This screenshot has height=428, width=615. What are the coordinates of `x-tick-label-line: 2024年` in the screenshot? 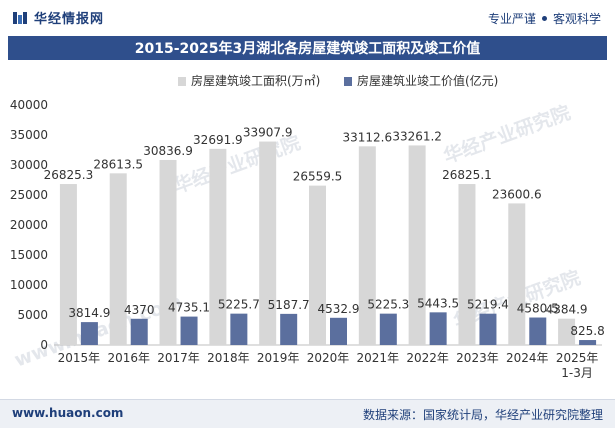 It's located at (527, 358).